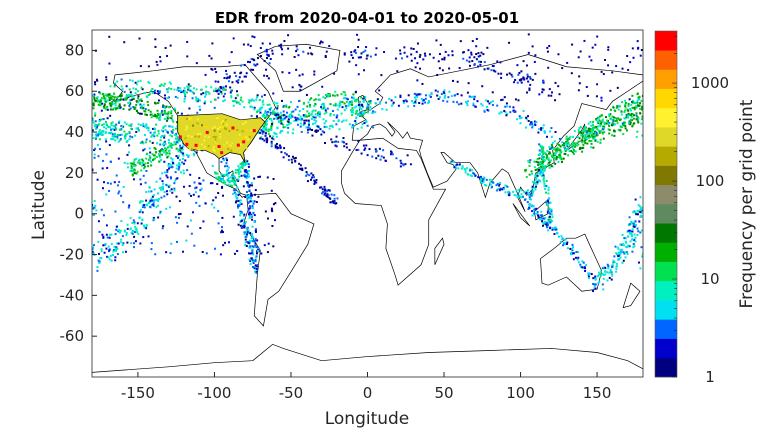  I want to click on x-tick-label: -100, so click(214, 393).